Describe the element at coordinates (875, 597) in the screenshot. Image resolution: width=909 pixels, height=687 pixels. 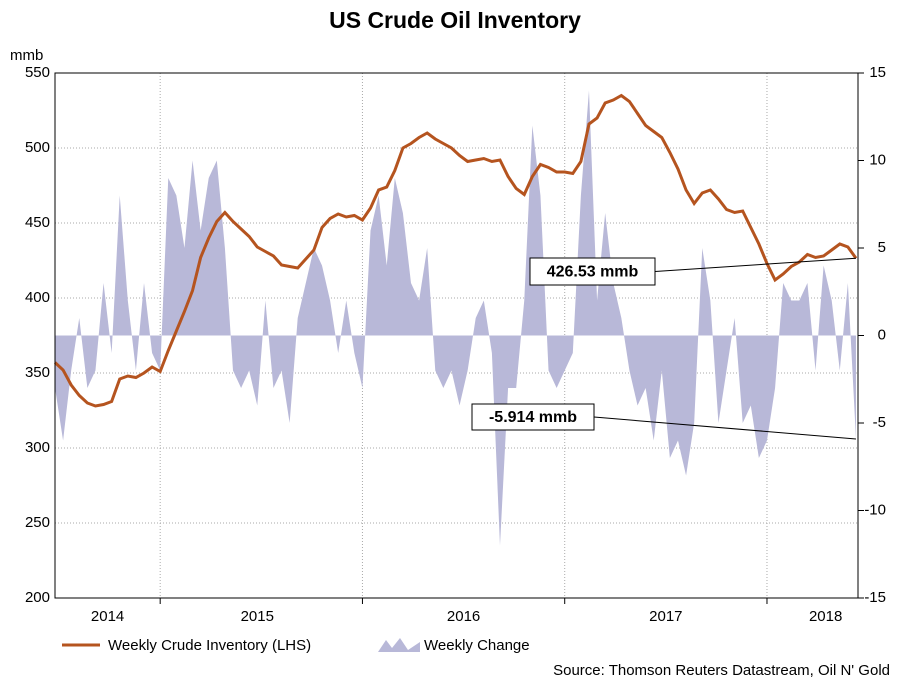
I see `y2-tick-label: -15` at that location.